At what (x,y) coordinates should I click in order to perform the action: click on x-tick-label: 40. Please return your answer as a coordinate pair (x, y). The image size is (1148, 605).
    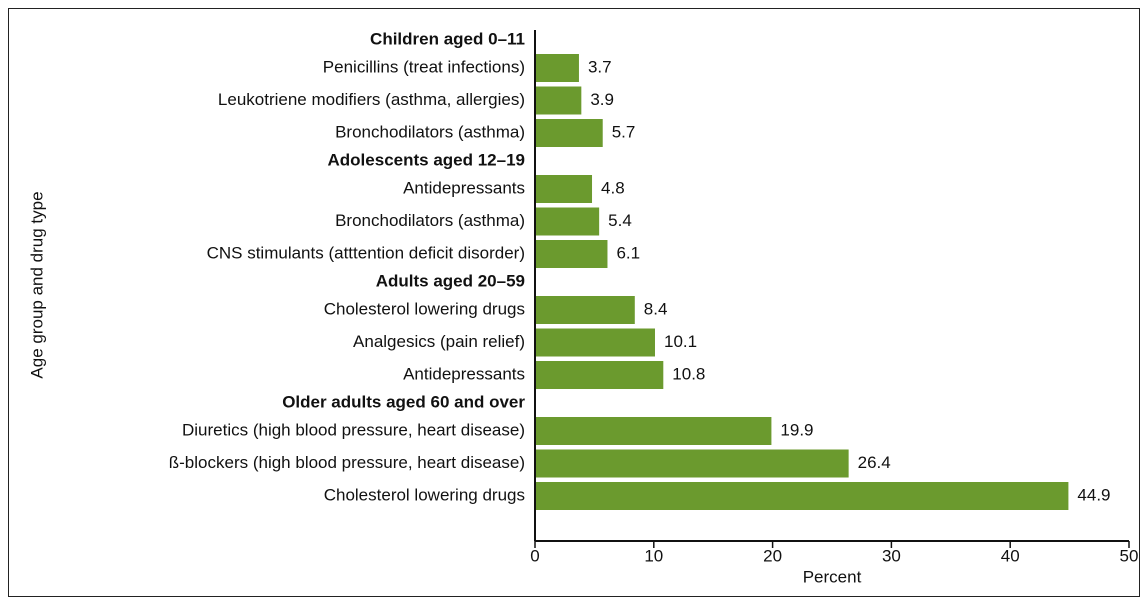
    Looking at the image, I should click on (1010, 555).